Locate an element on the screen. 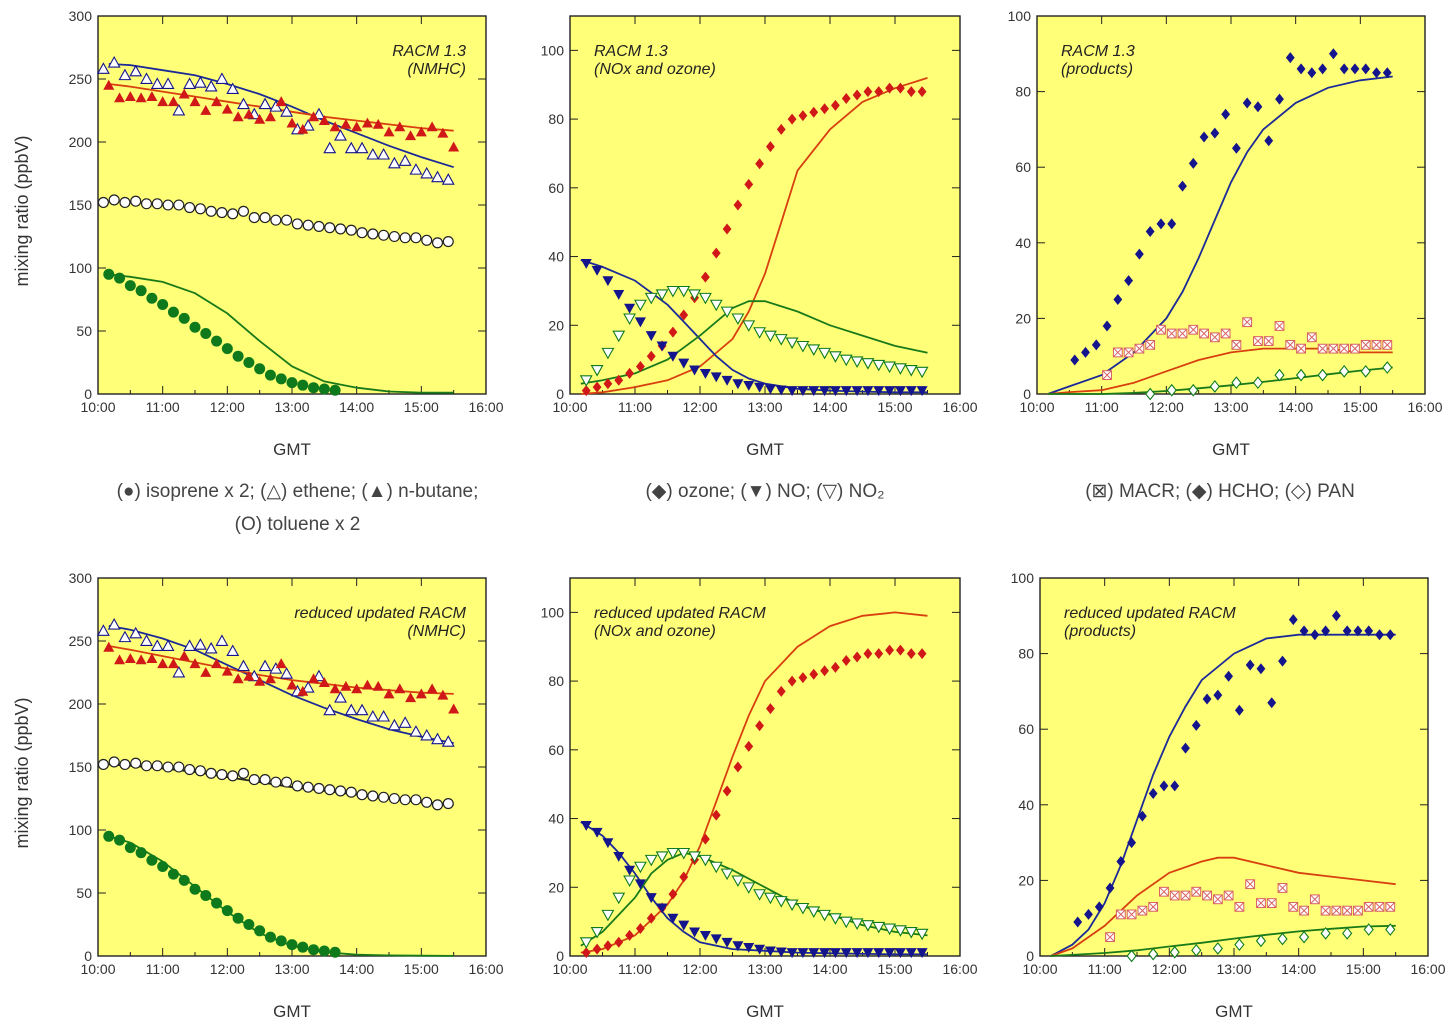 This screenshot has width=1449, height=1021. panel-annotation: reduced updated RACM is located at coordinates (380, 613).